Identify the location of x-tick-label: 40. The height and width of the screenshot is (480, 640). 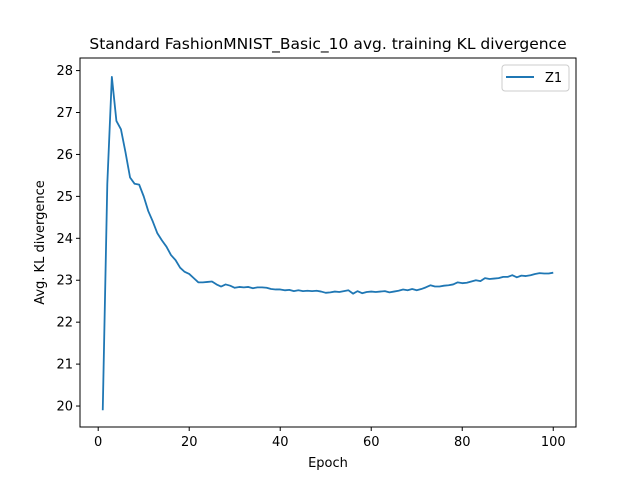
(280, 442).